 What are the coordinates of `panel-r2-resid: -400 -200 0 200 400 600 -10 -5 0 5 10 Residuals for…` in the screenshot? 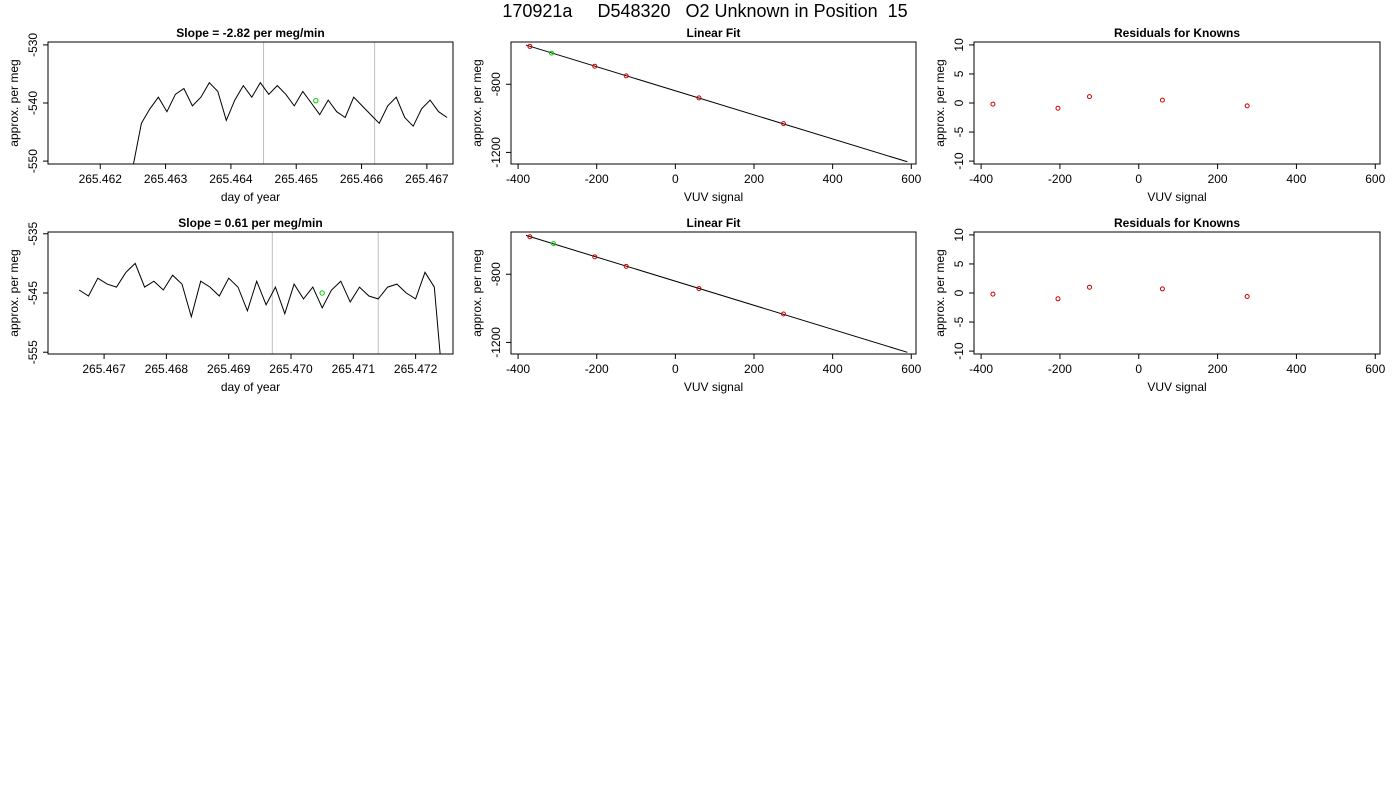 It's located at (1159, 305).